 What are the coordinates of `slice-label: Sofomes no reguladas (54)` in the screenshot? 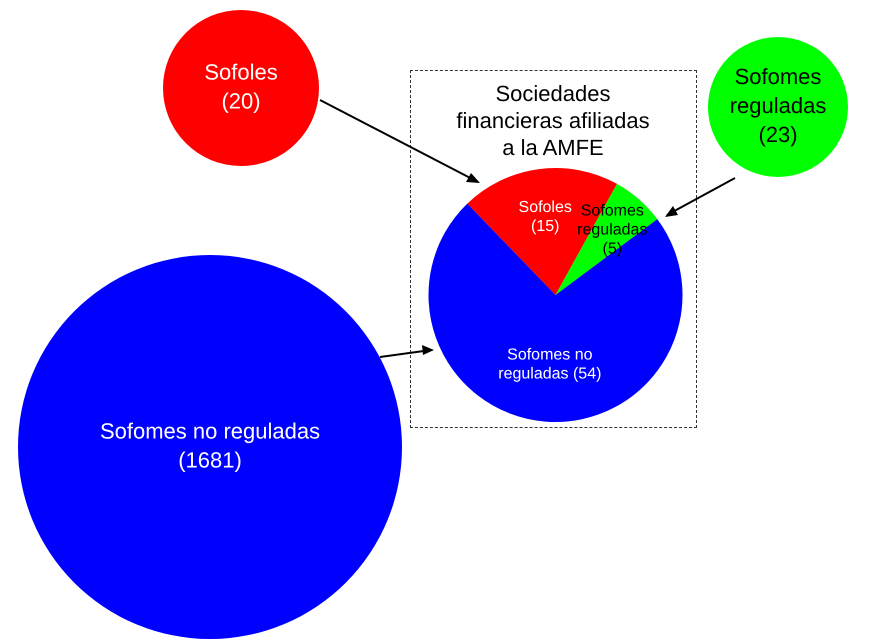 It's located at (550, 364).